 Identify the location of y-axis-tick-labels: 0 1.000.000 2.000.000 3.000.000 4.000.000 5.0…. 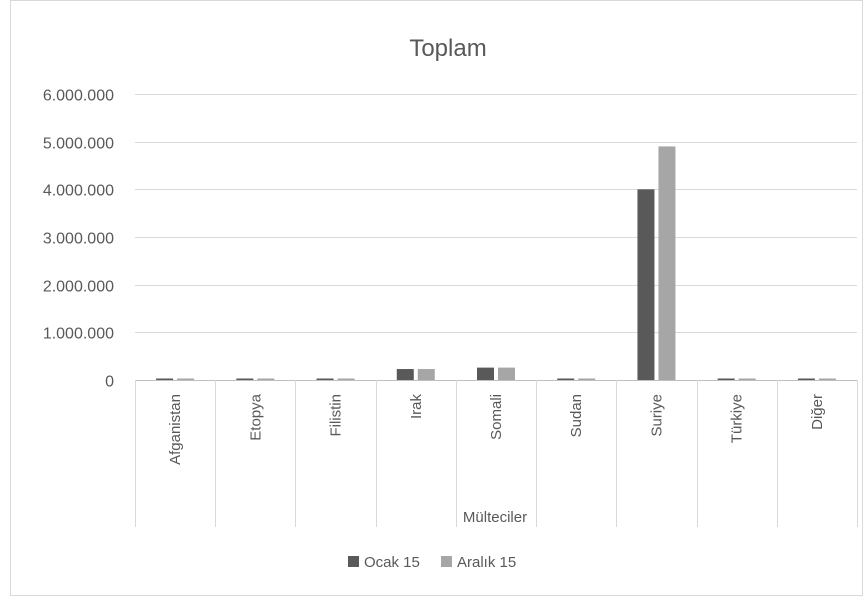
(78, 239).